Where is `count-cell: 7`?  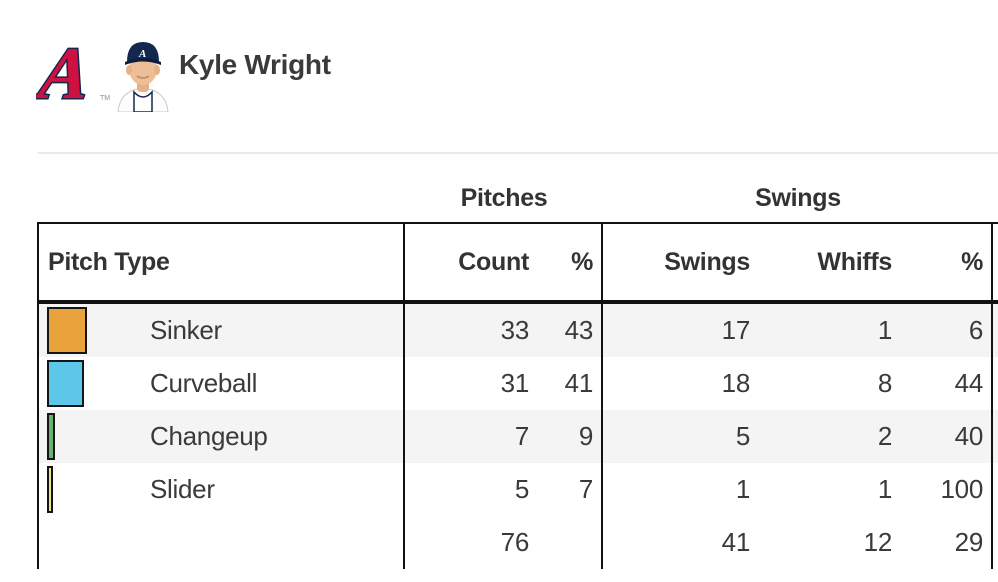
count-cell: 7 is located at coordinates (521, 436).